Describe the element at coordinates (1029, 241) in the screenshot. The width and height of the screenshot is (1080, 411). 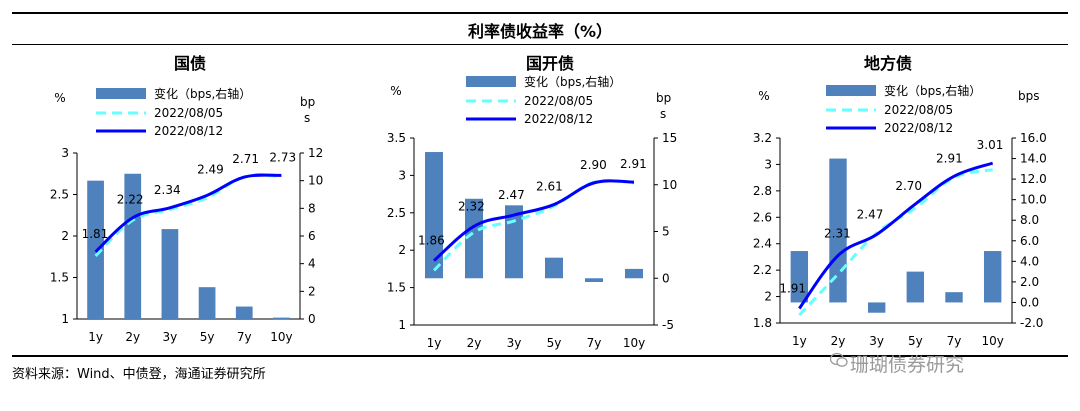
I see `right-tick-label: 6.0` at that location.